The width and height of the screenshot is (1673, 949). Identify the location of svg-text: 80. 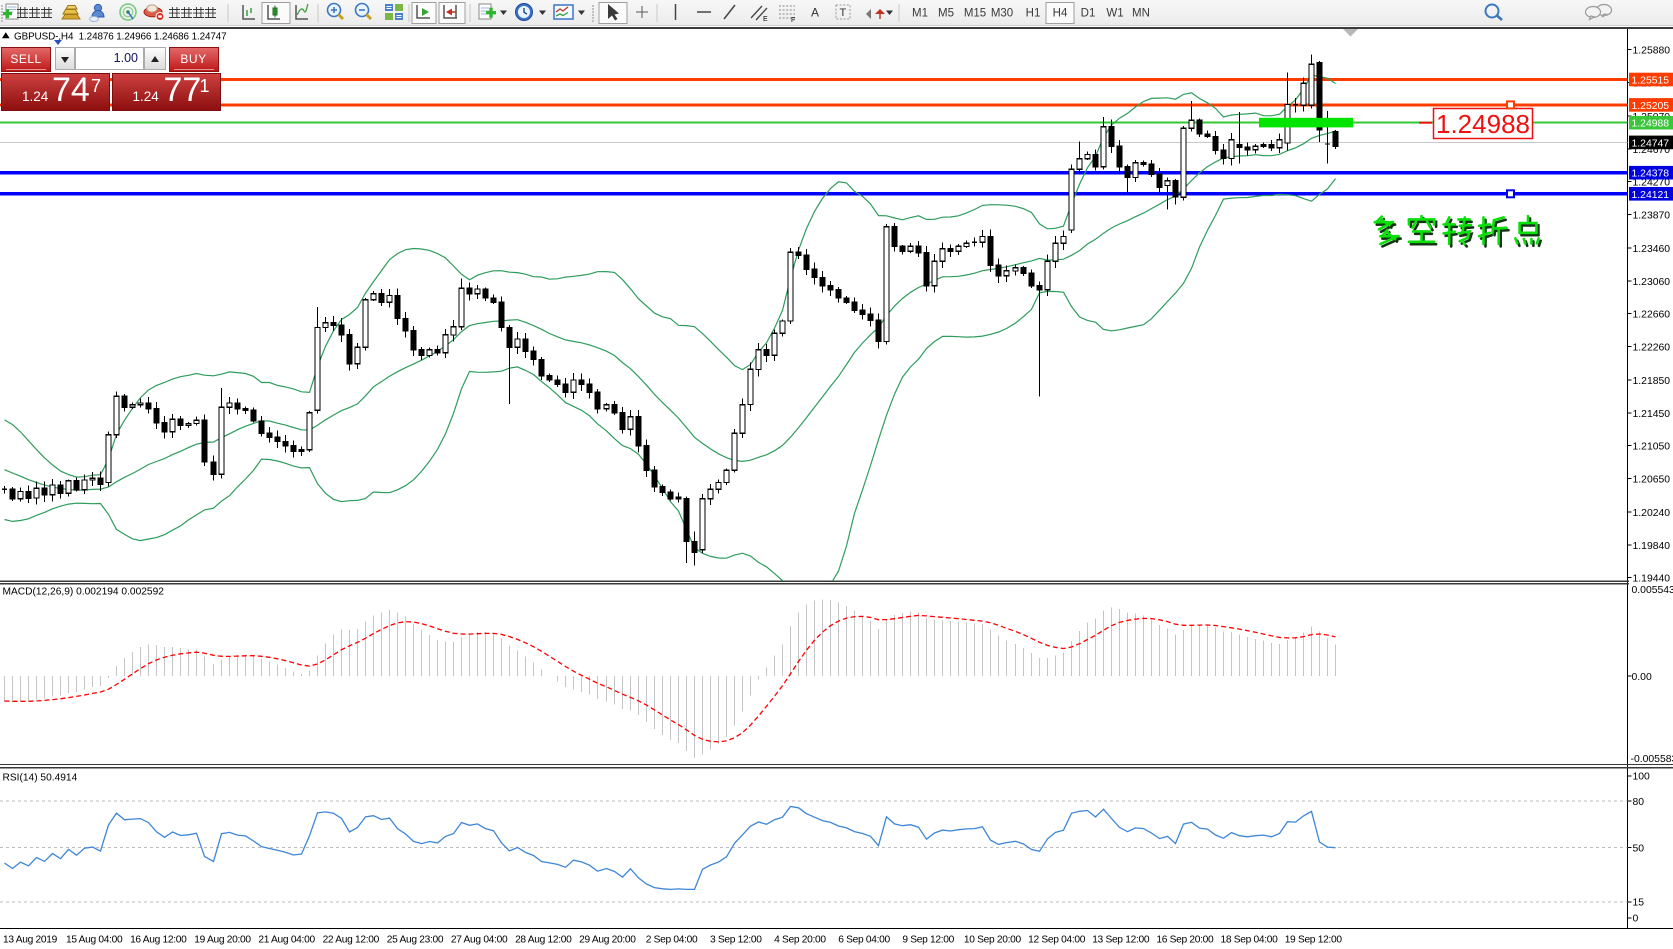
(1639, 802).